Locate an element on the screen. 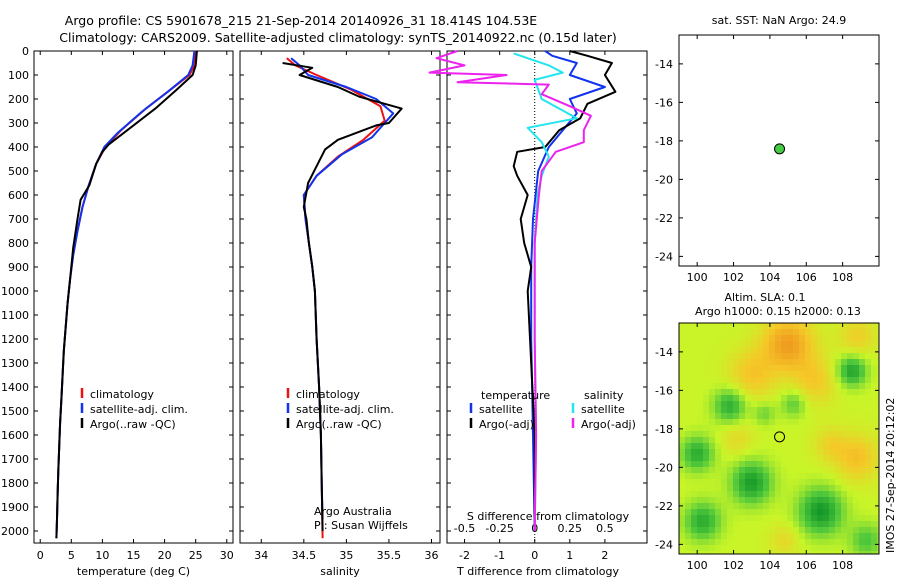 This screenshot has width=900, height=580. y-tick-label: 1400 is located at coordinates (15, 387).